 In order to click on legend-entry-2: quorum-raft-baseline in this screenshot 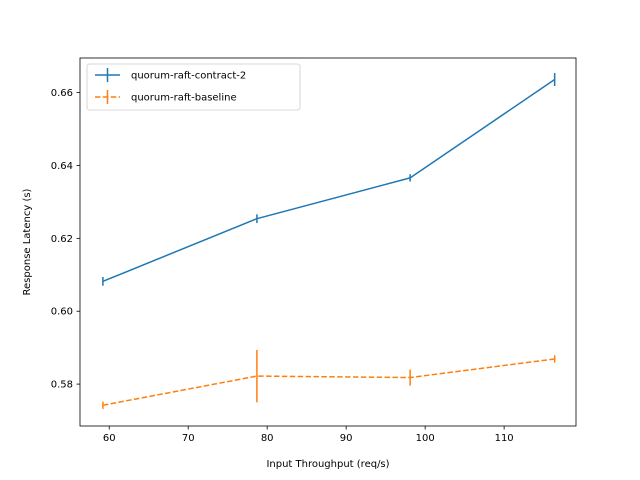, I will do `click(166, 97)`.